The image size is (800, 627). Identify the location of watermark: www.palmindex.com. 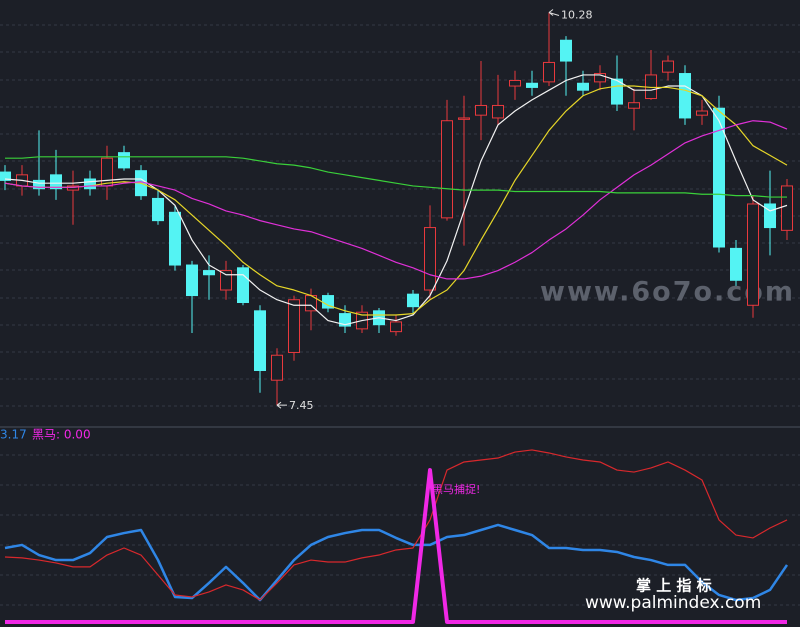
(673, 603).